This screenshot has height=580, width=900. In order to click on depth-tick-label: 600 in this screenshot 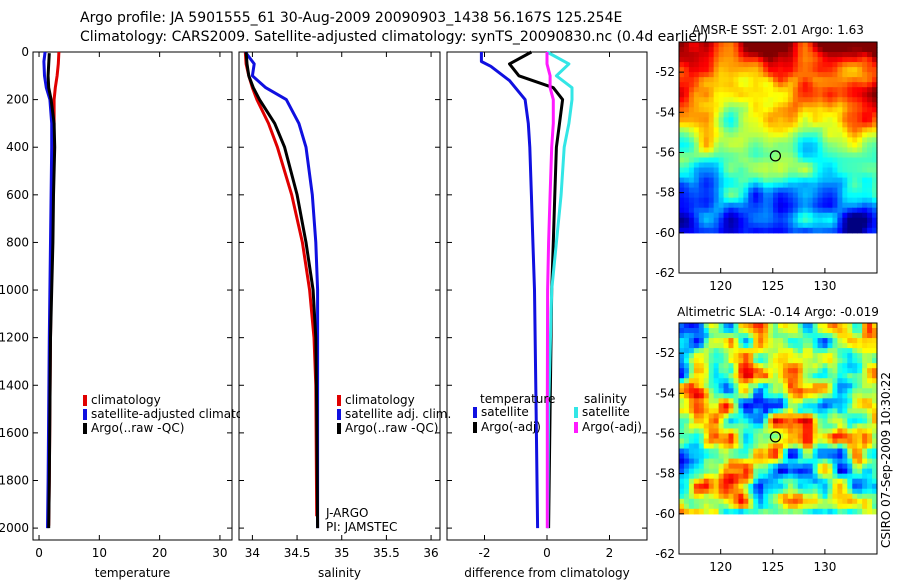, I will do `click(17, 195)`.